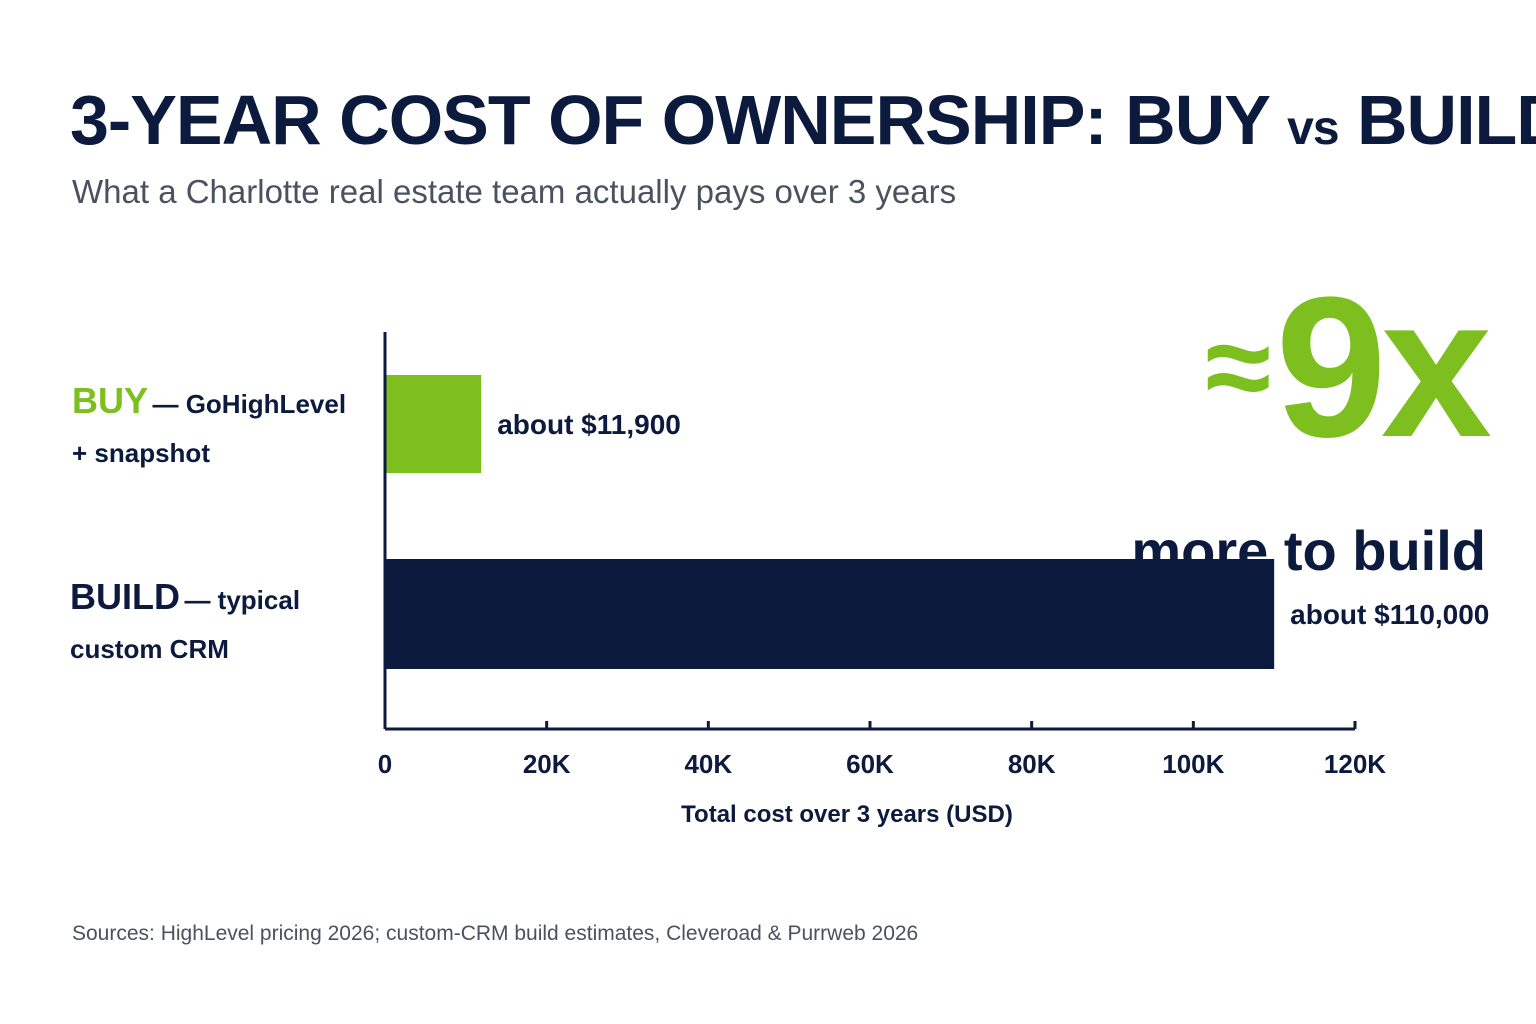 This screenshot has height=1024, width=1536. I want to click on chart-title: 3-YEAR COST OF OWNERSHIP: BUY vs BUILD, so click(803, 124).